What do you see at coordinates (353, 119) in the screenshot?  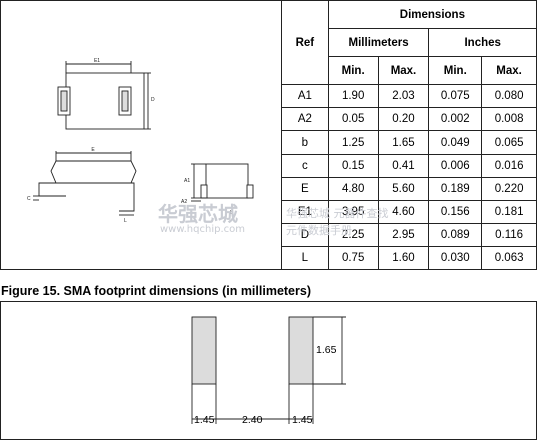 I see `cell-mm-min: 0.05` at bounding box center [353, 119].